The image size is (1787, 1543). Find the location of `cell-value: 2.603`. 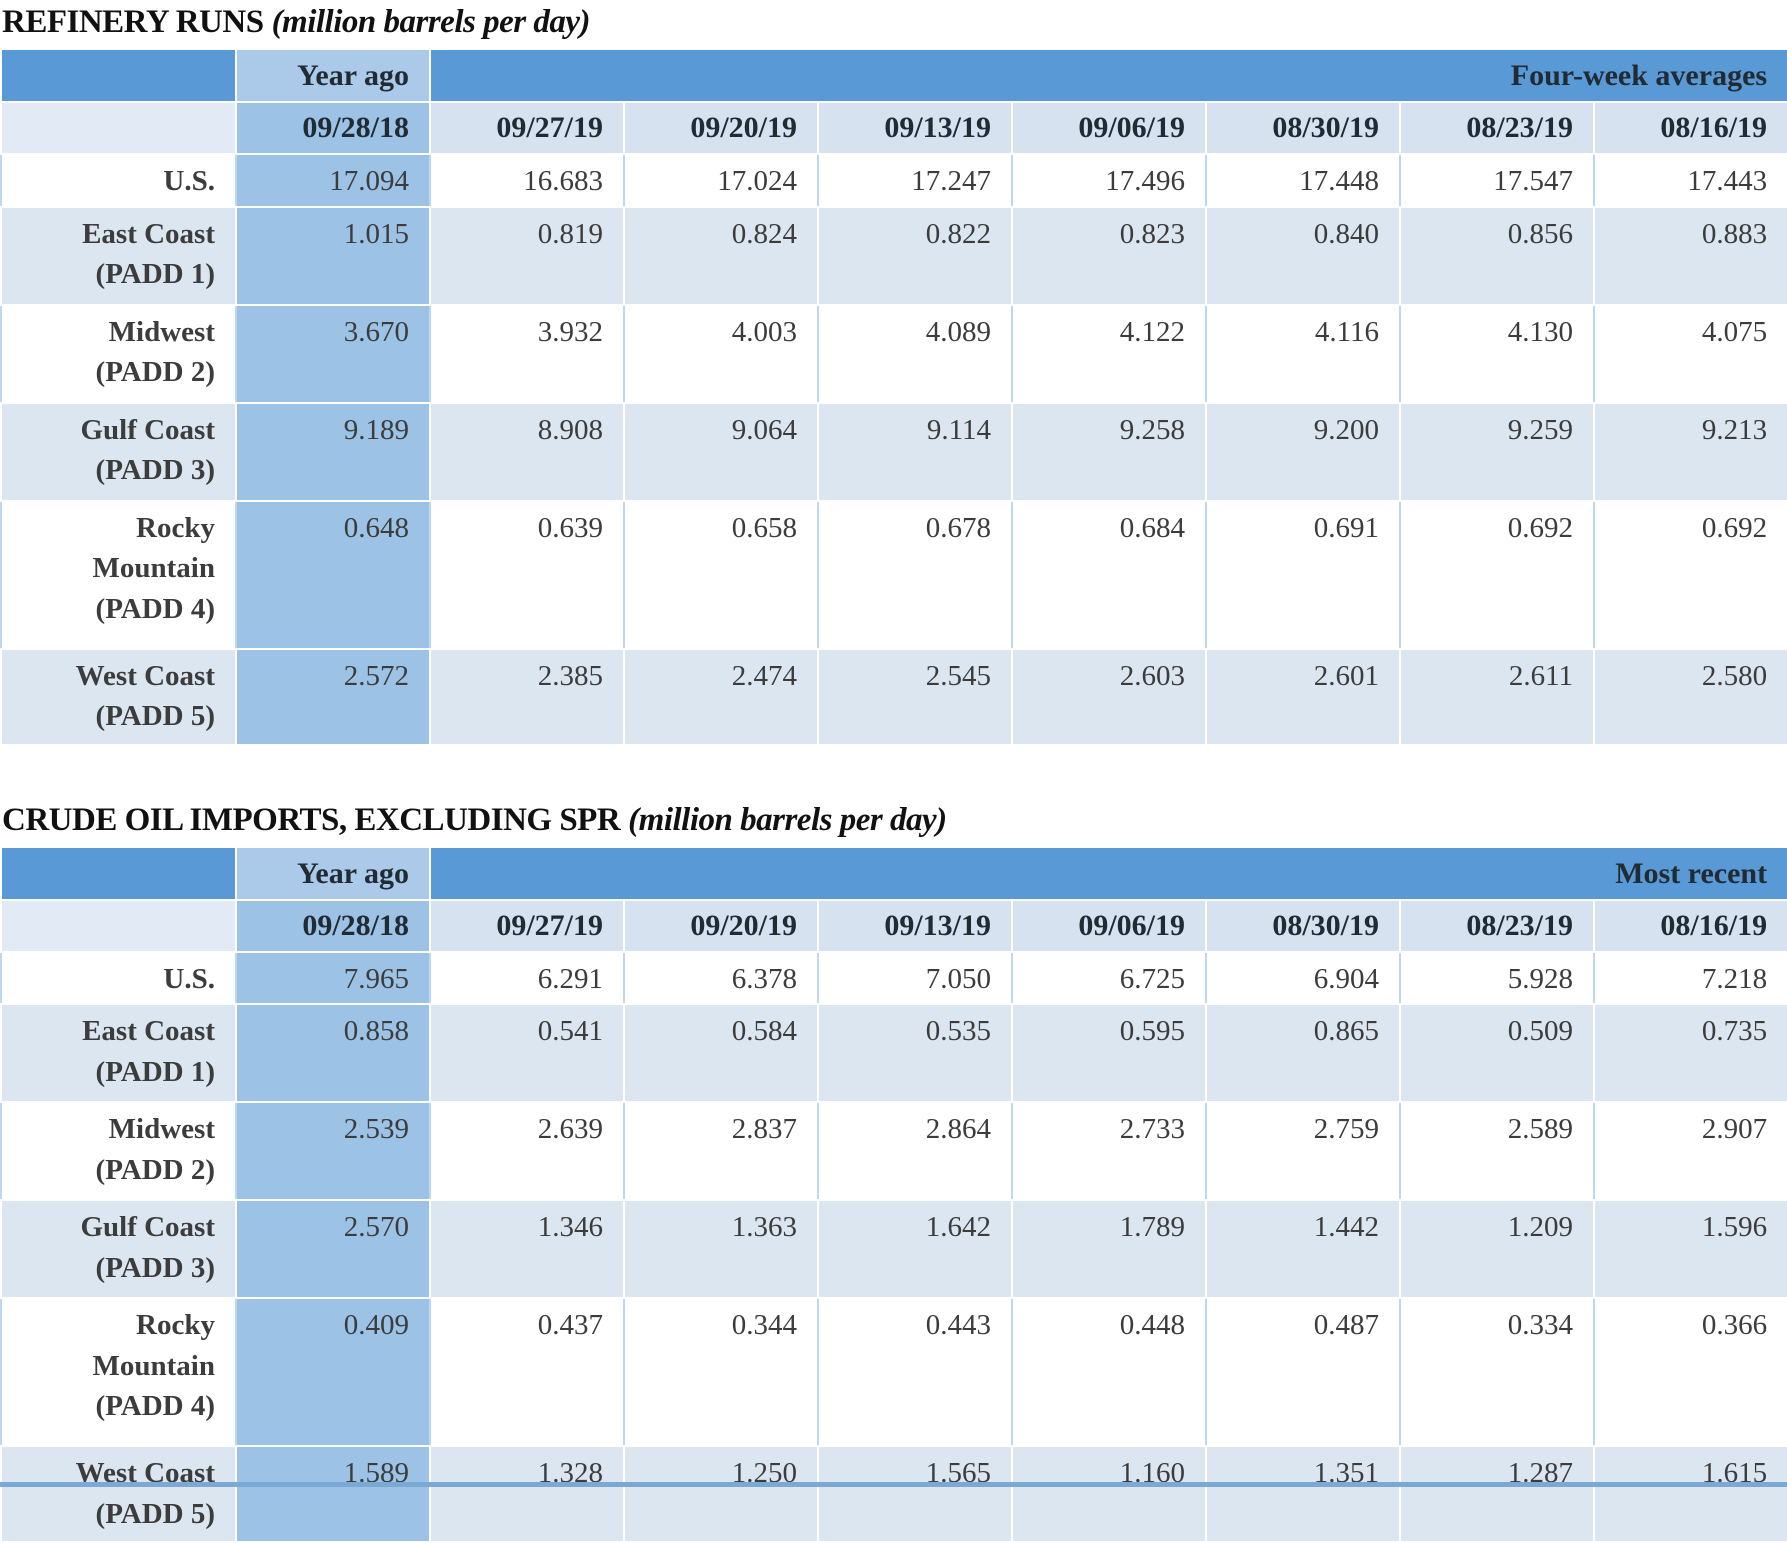

cell-value: 2.603 is located at coordinates (1109, 696).